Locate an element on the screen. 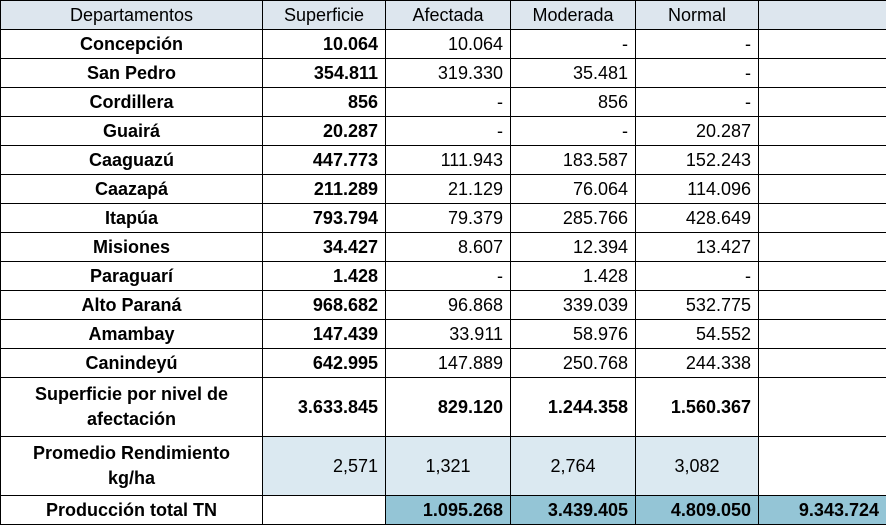  summary-superficie: 3.633.845 is located at coordinates (324, 407).